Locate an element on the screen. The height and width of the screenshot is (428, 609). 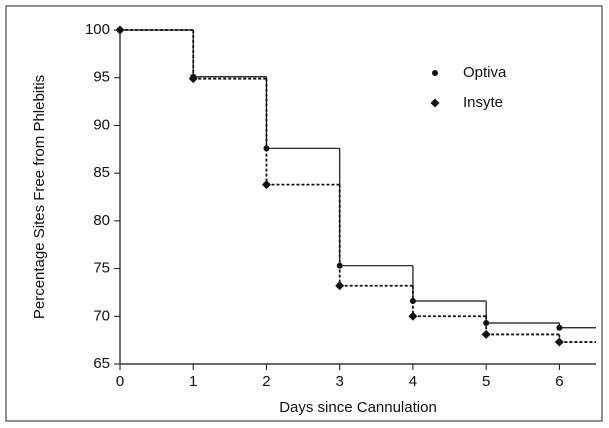
x-tick-label: 5 is located at coordinates (486, 381).